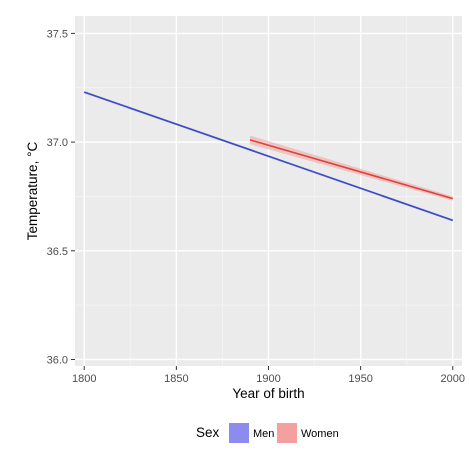 This screenshot has width=470, height=454. I want to click on x-tick-label: 1950, so click(360, 379).